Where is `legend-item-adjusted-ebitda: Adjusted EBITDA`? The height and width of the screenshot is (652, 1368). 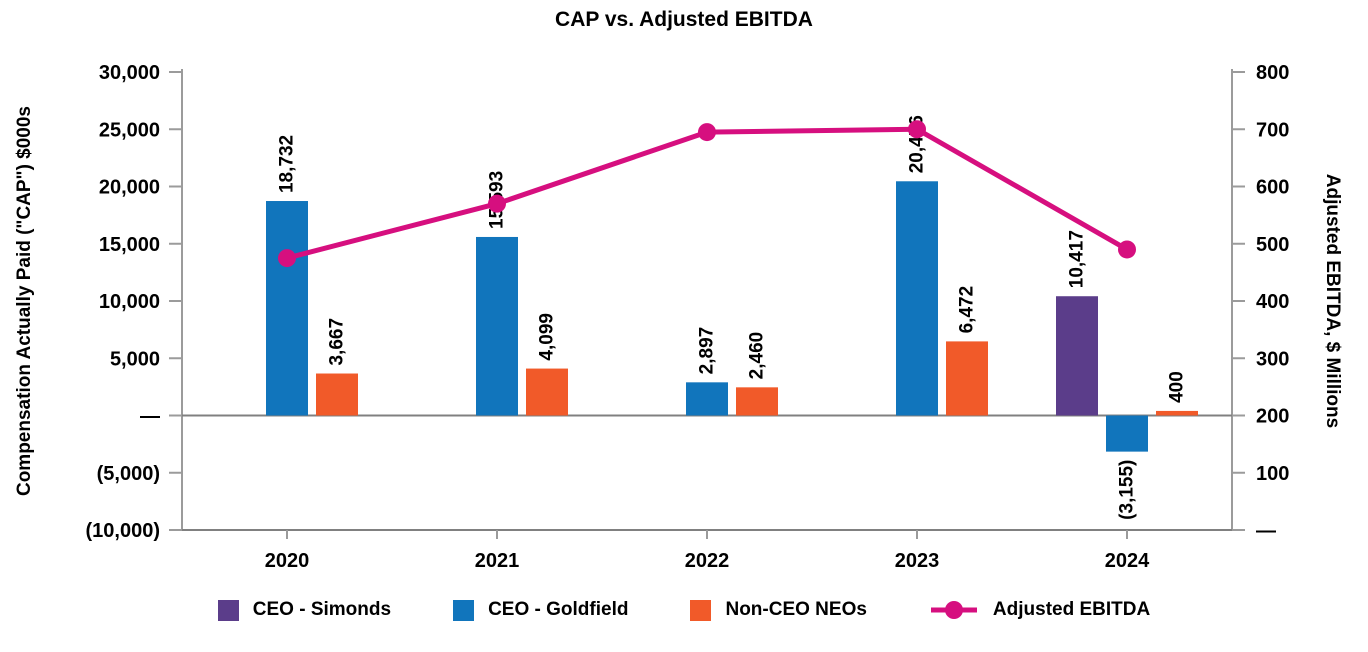 legend-item-adjusted-ebitda: Adjusted EBITDA is located at coordinates (1039, 610).